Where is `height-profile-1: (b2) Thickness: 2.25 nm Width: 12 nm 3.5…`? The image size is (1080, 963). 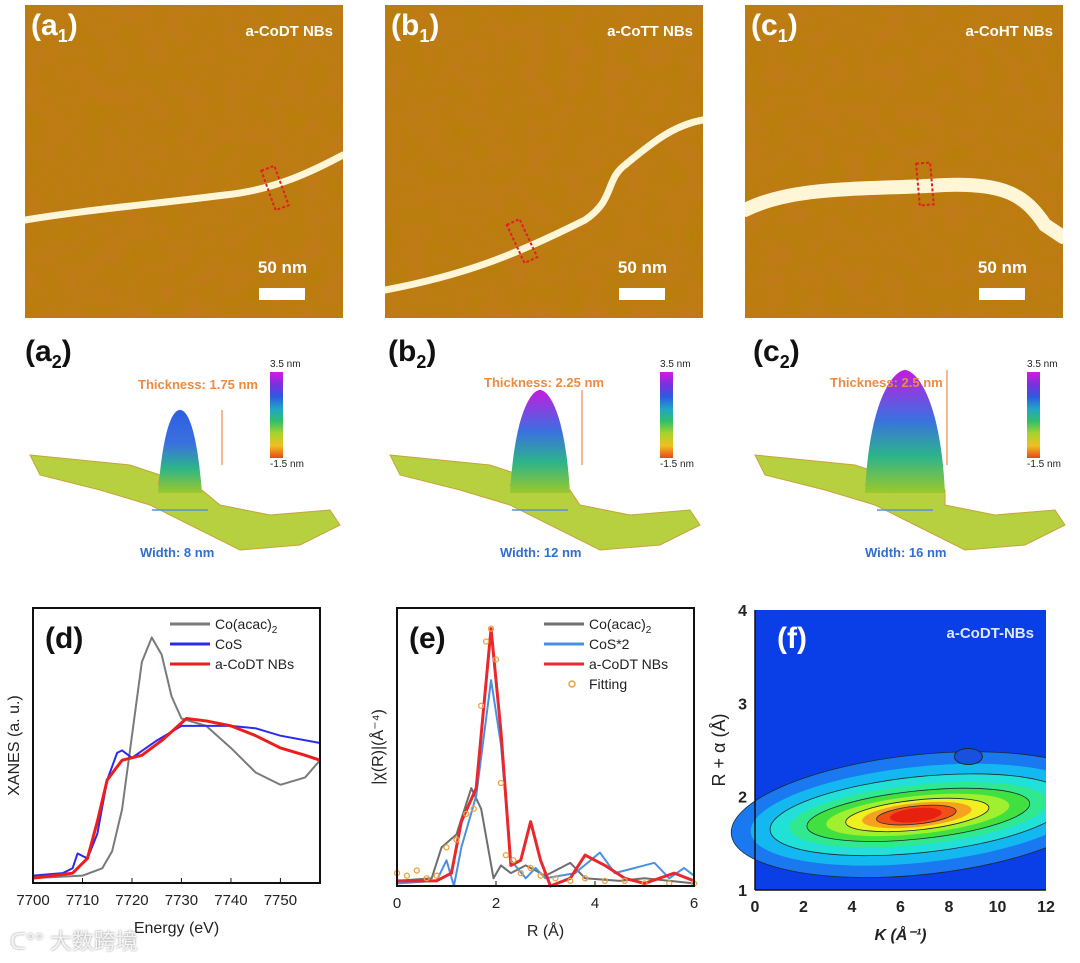 height-profile-1: (b2) Thickness: 2.25 nm Width: 12 nm 3.5… is located at coordinates (550, 460).